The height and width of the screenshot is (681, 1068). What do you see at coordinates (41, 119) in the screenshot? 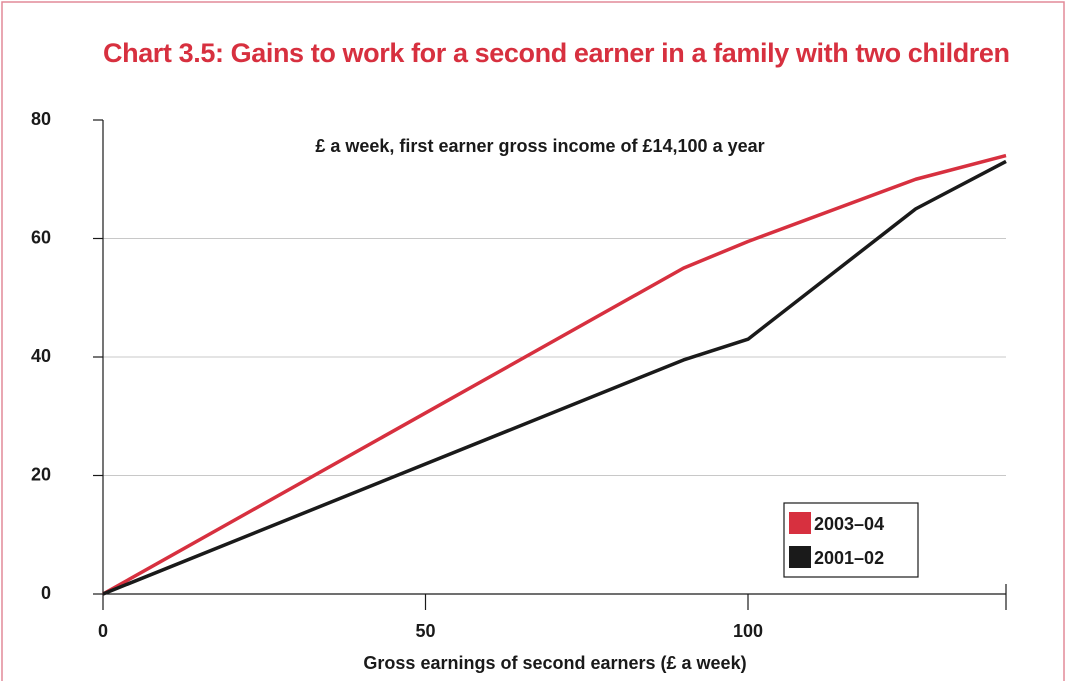
I see `y-tick-label: 80` at bounding box center [41, 119].